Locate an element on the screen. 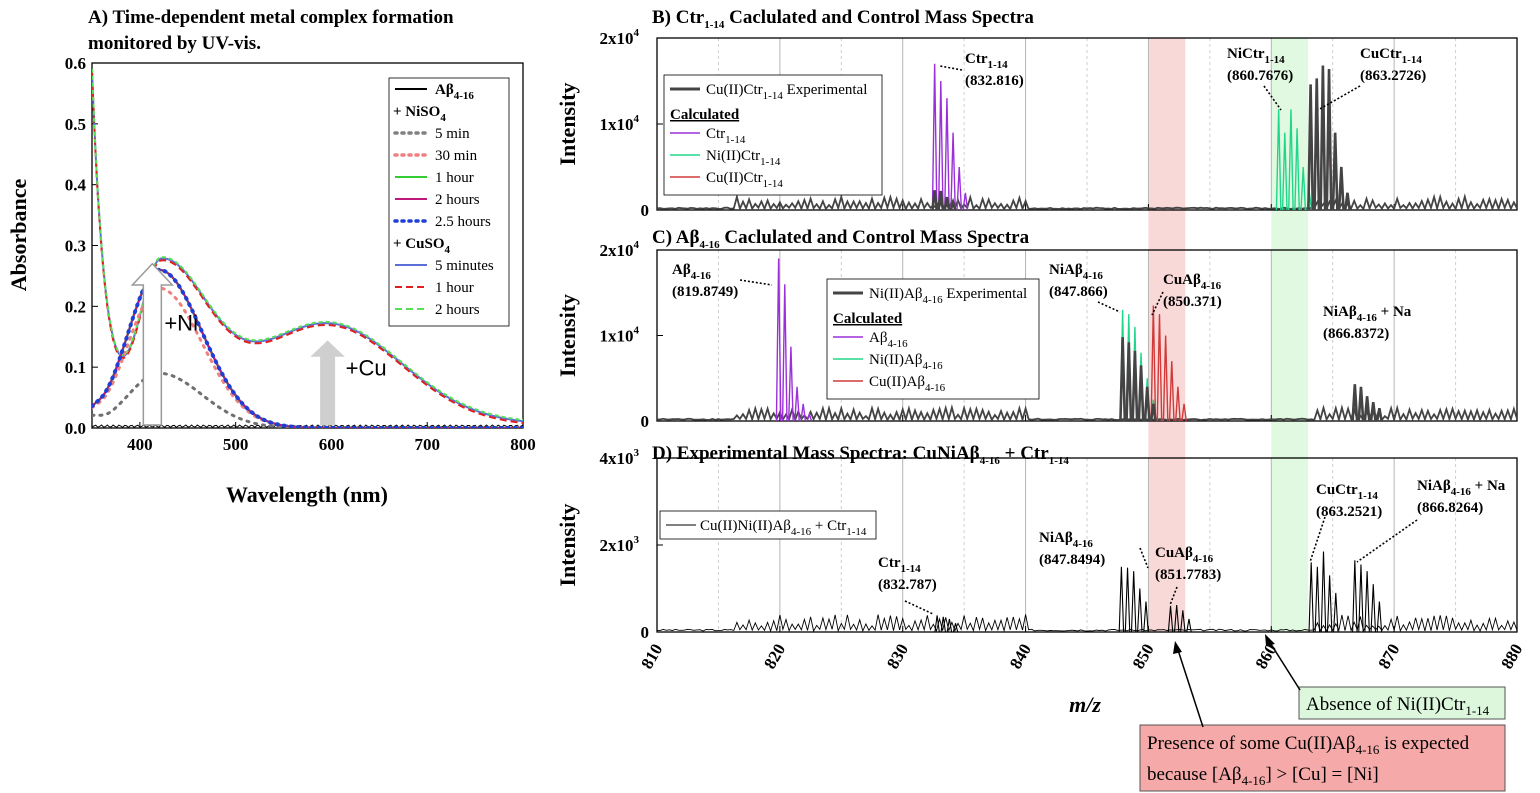  ytick-label: 0 is located at coordinates (645, 210).